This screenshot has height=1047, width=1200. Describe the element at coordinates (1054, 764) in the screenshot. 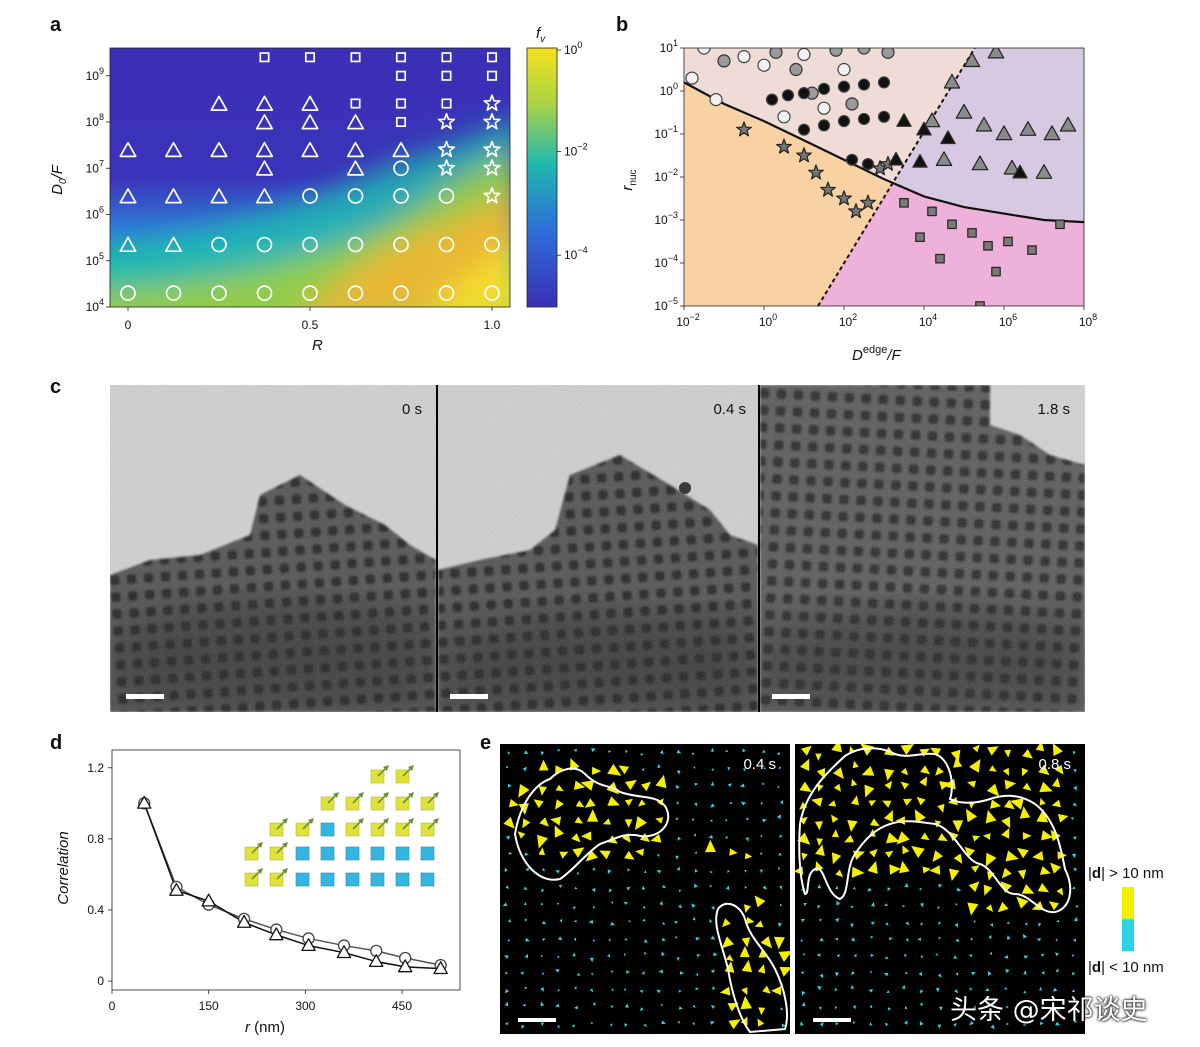

I see `time-label: 0.8 s` at that location.